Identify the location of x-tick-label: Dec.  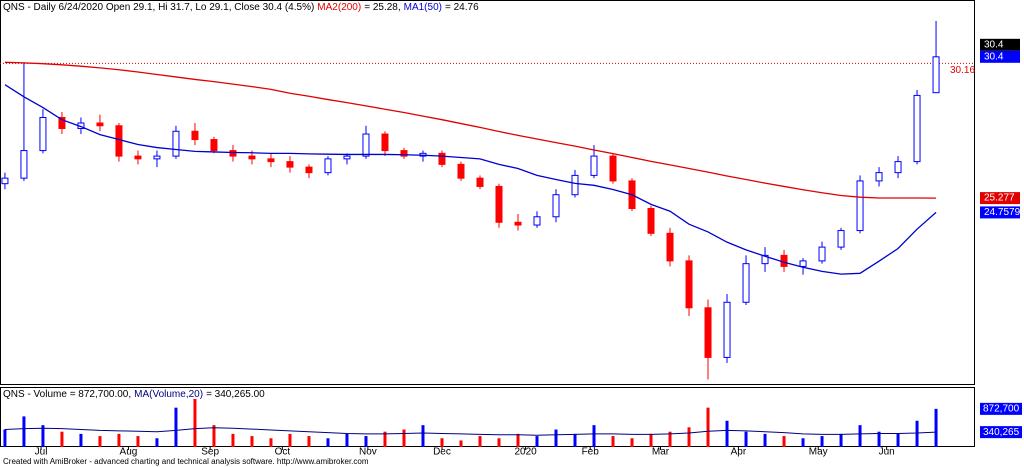
(442, 452).